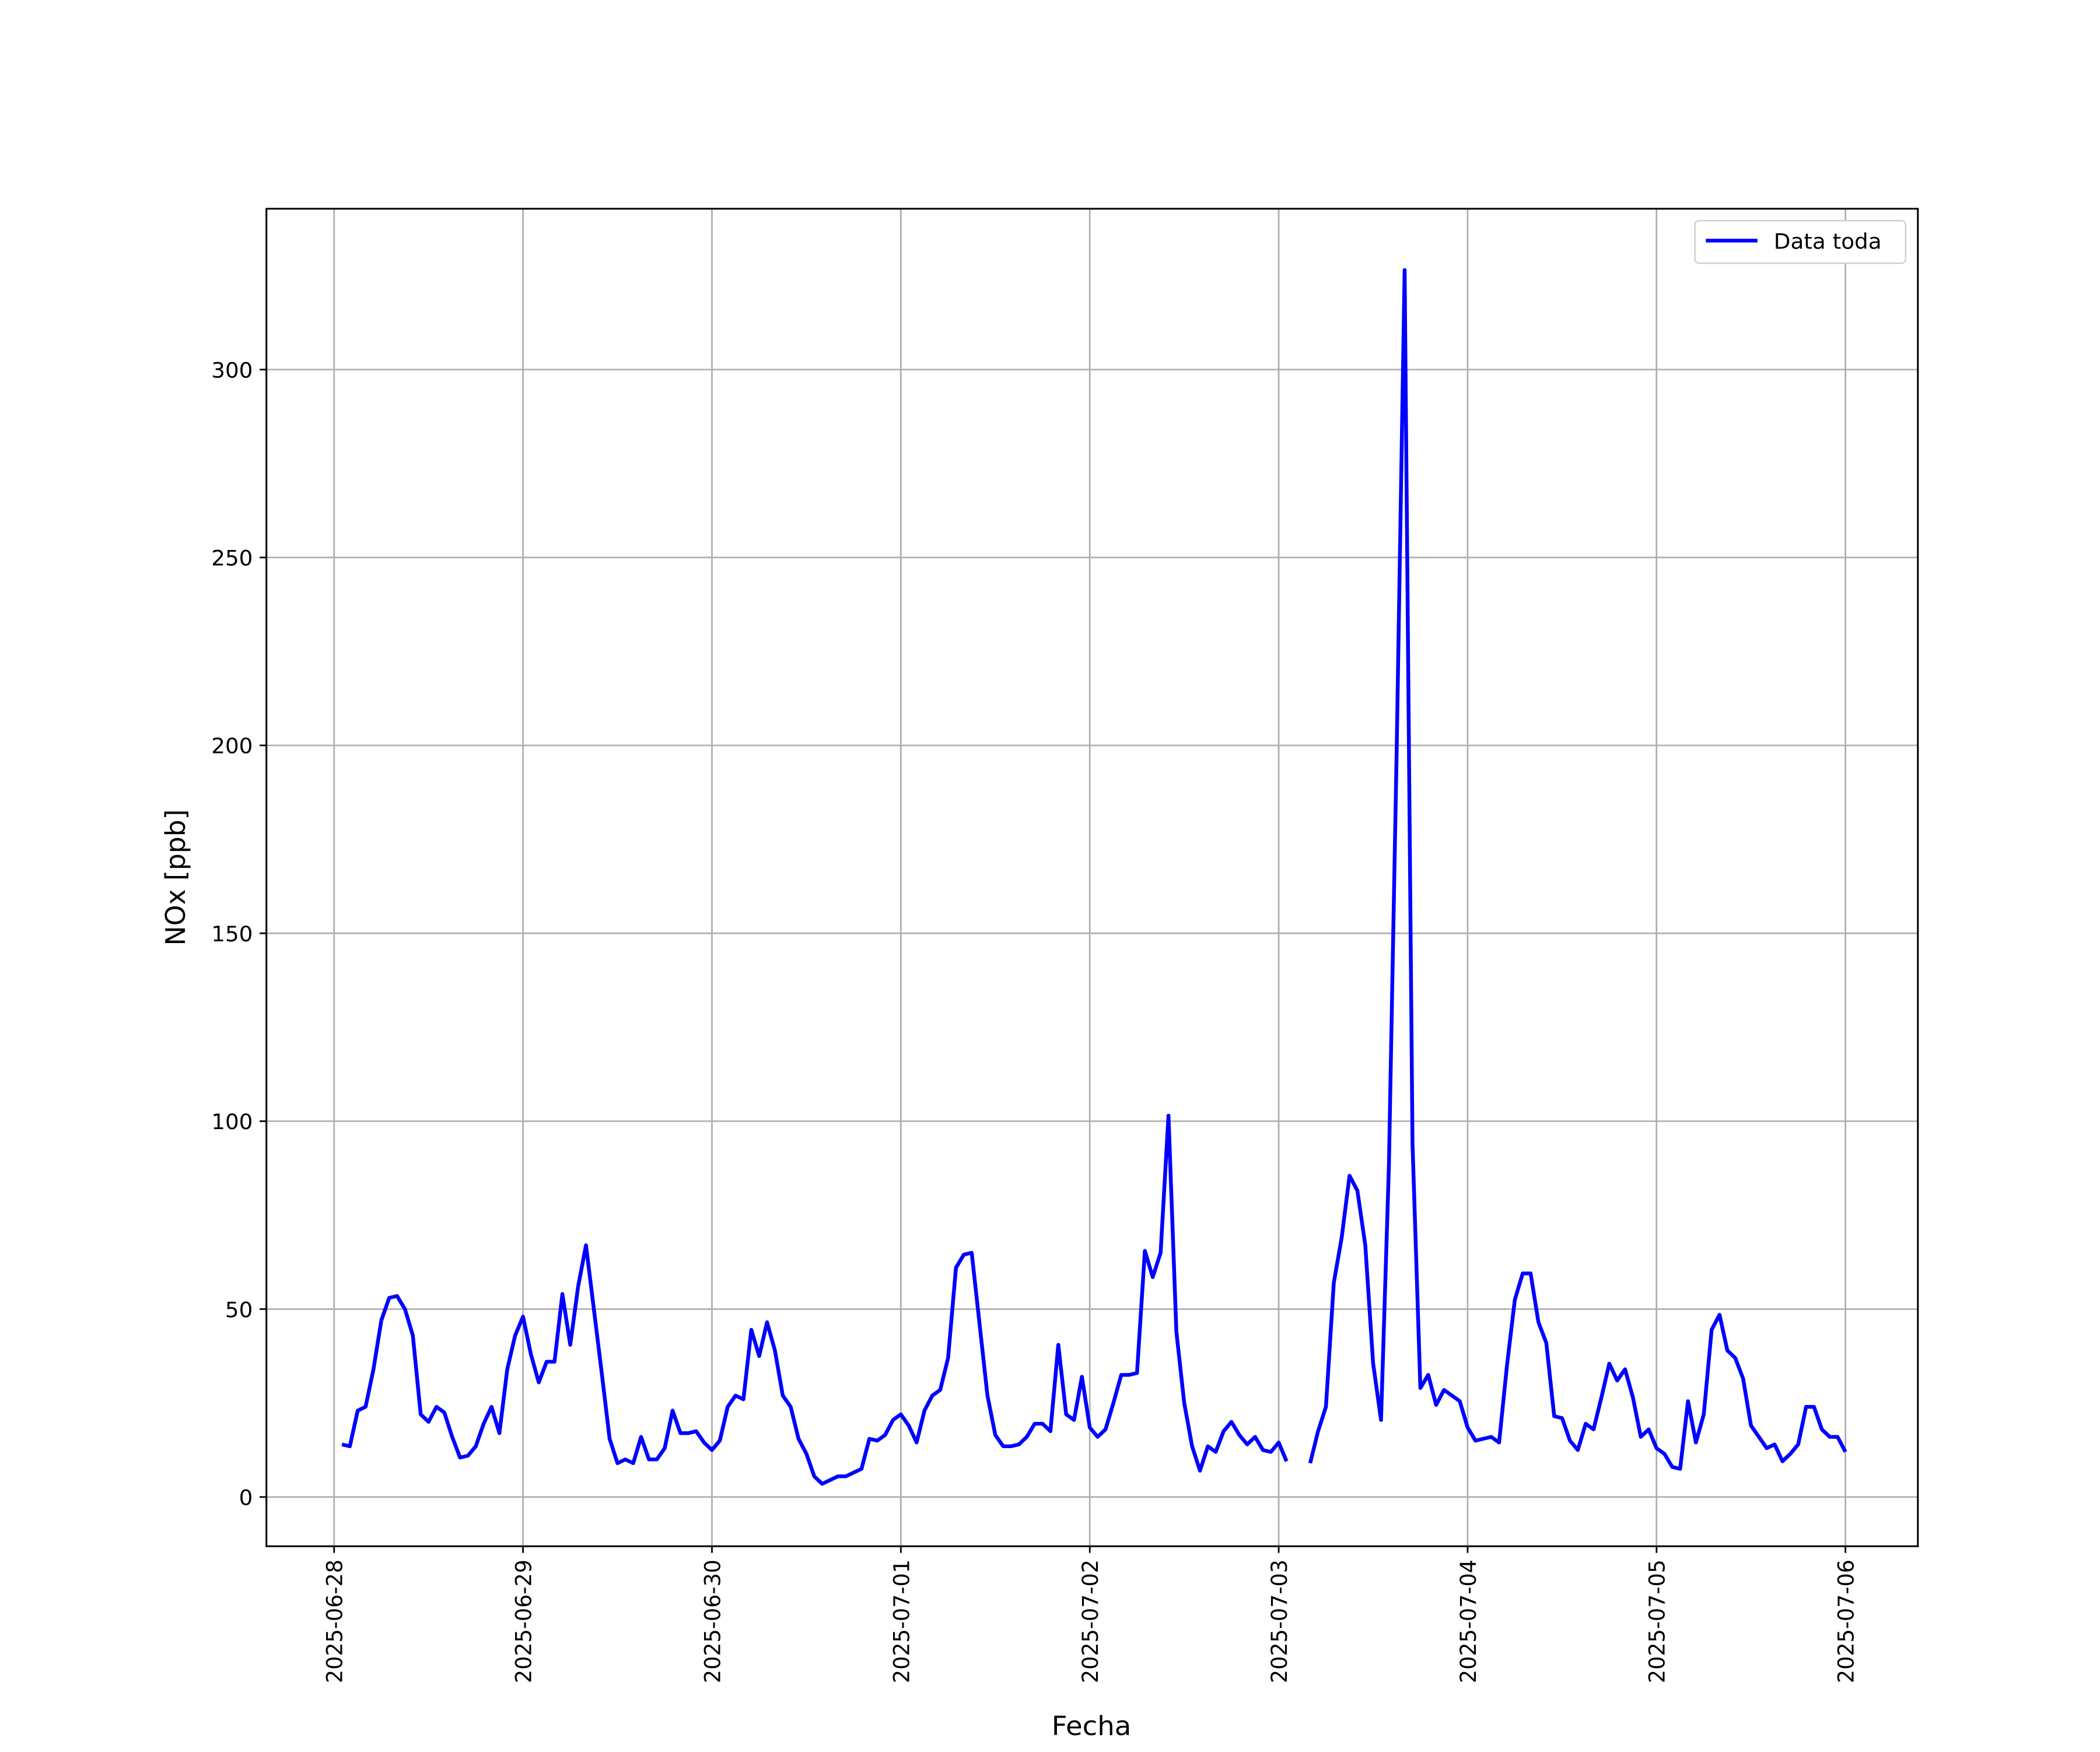  I want to click on y-tick-label: 0, so click(246, 1498).